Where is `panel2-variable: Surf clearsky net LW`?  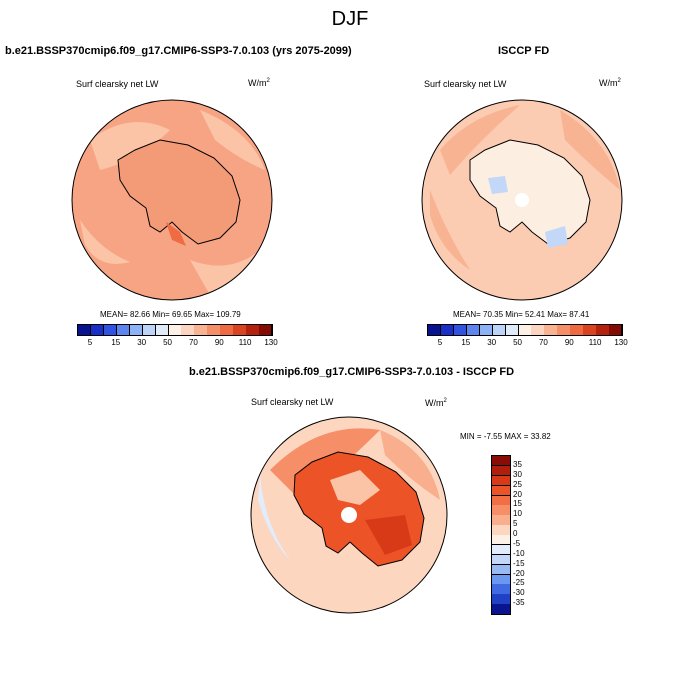
panel2-variable: Surf clearsky net LW is located at coordinates (465, 84).